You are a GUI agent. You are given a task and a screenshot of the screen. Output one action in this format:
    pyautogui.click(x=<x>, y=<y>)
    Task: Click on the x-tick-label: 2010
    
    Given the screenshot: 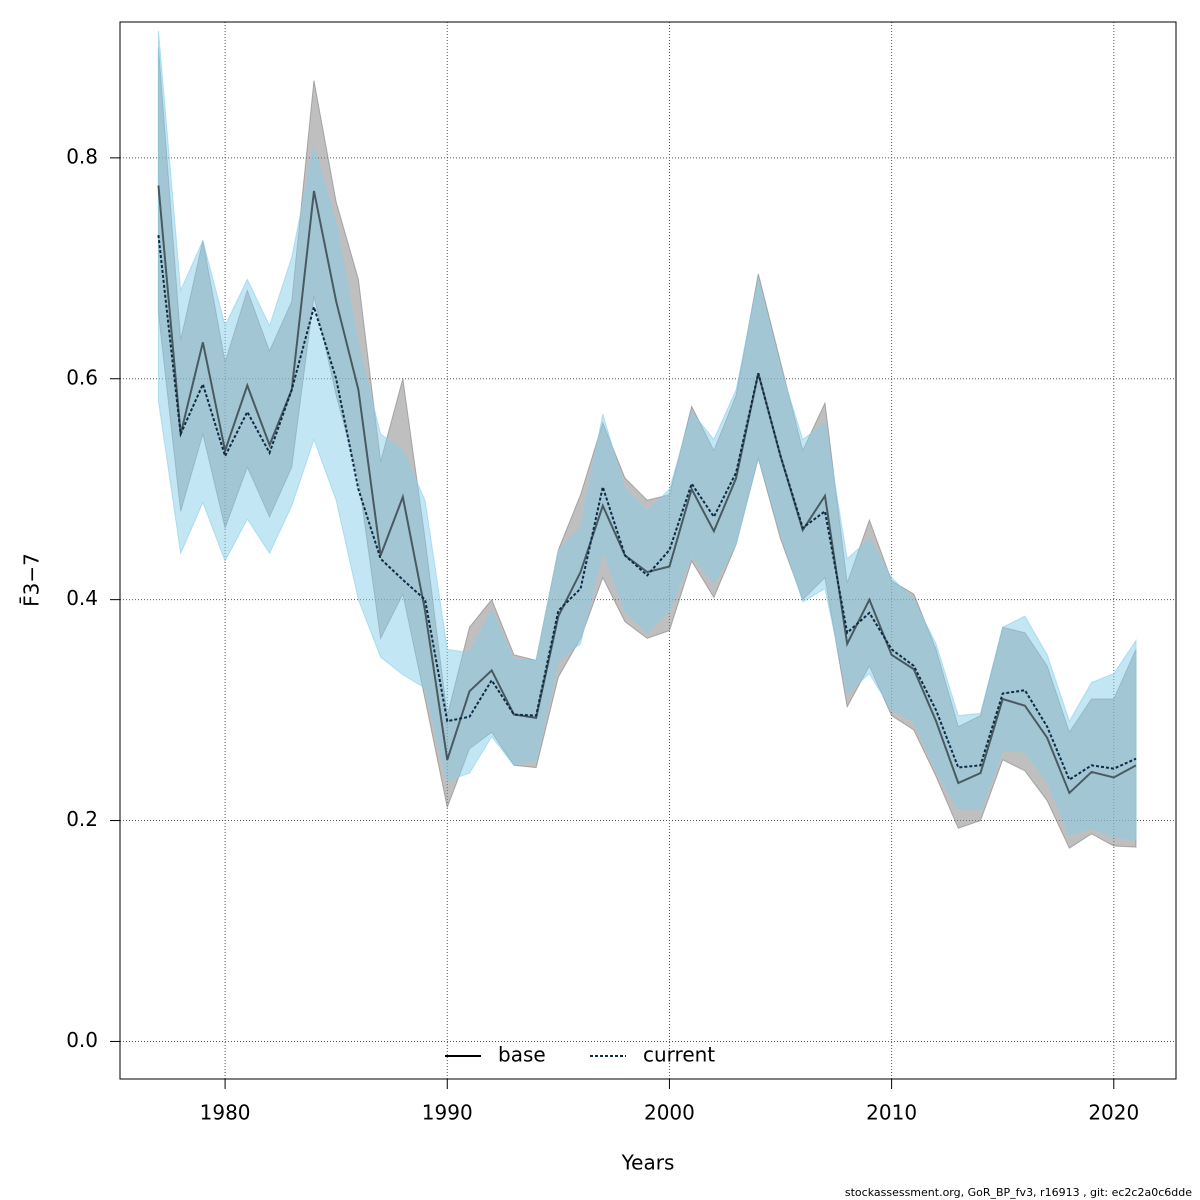 What is the action you would take?
    pyautogui.click(x=891, y=1113)
    